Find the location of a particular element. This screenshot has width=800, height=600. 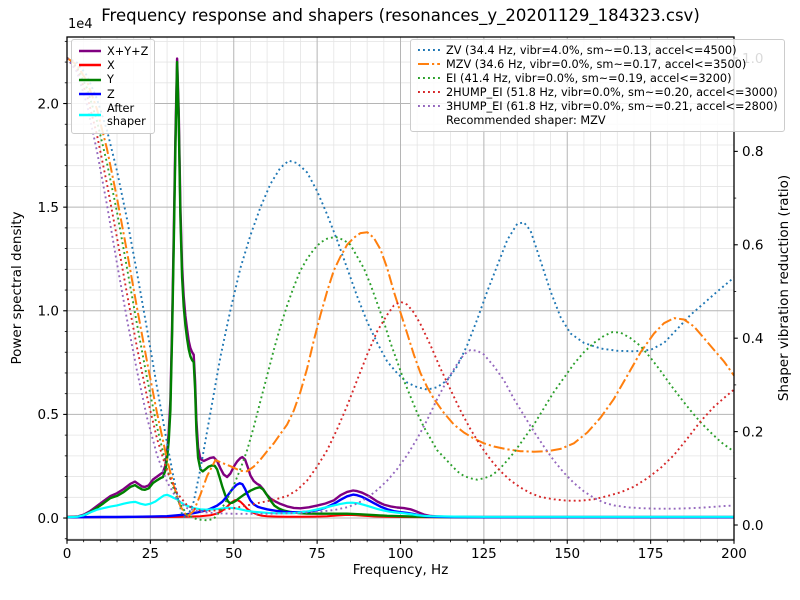

series-psd-after-shaper is located at coordinates (400, 506).